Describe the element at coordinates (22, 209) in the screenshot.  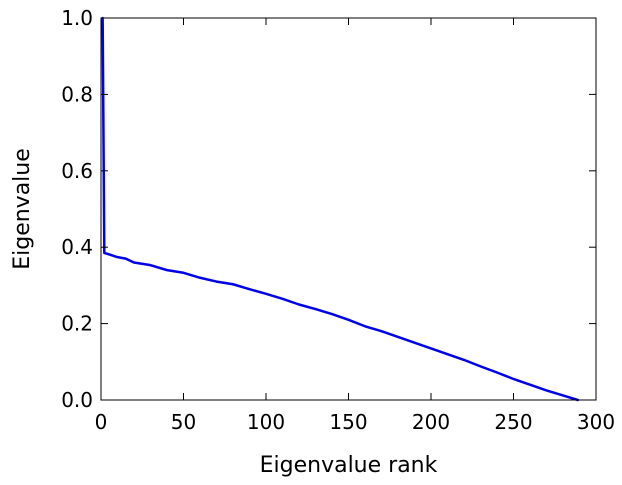
I see `y-axis-label: Eigenvalue` at that location.